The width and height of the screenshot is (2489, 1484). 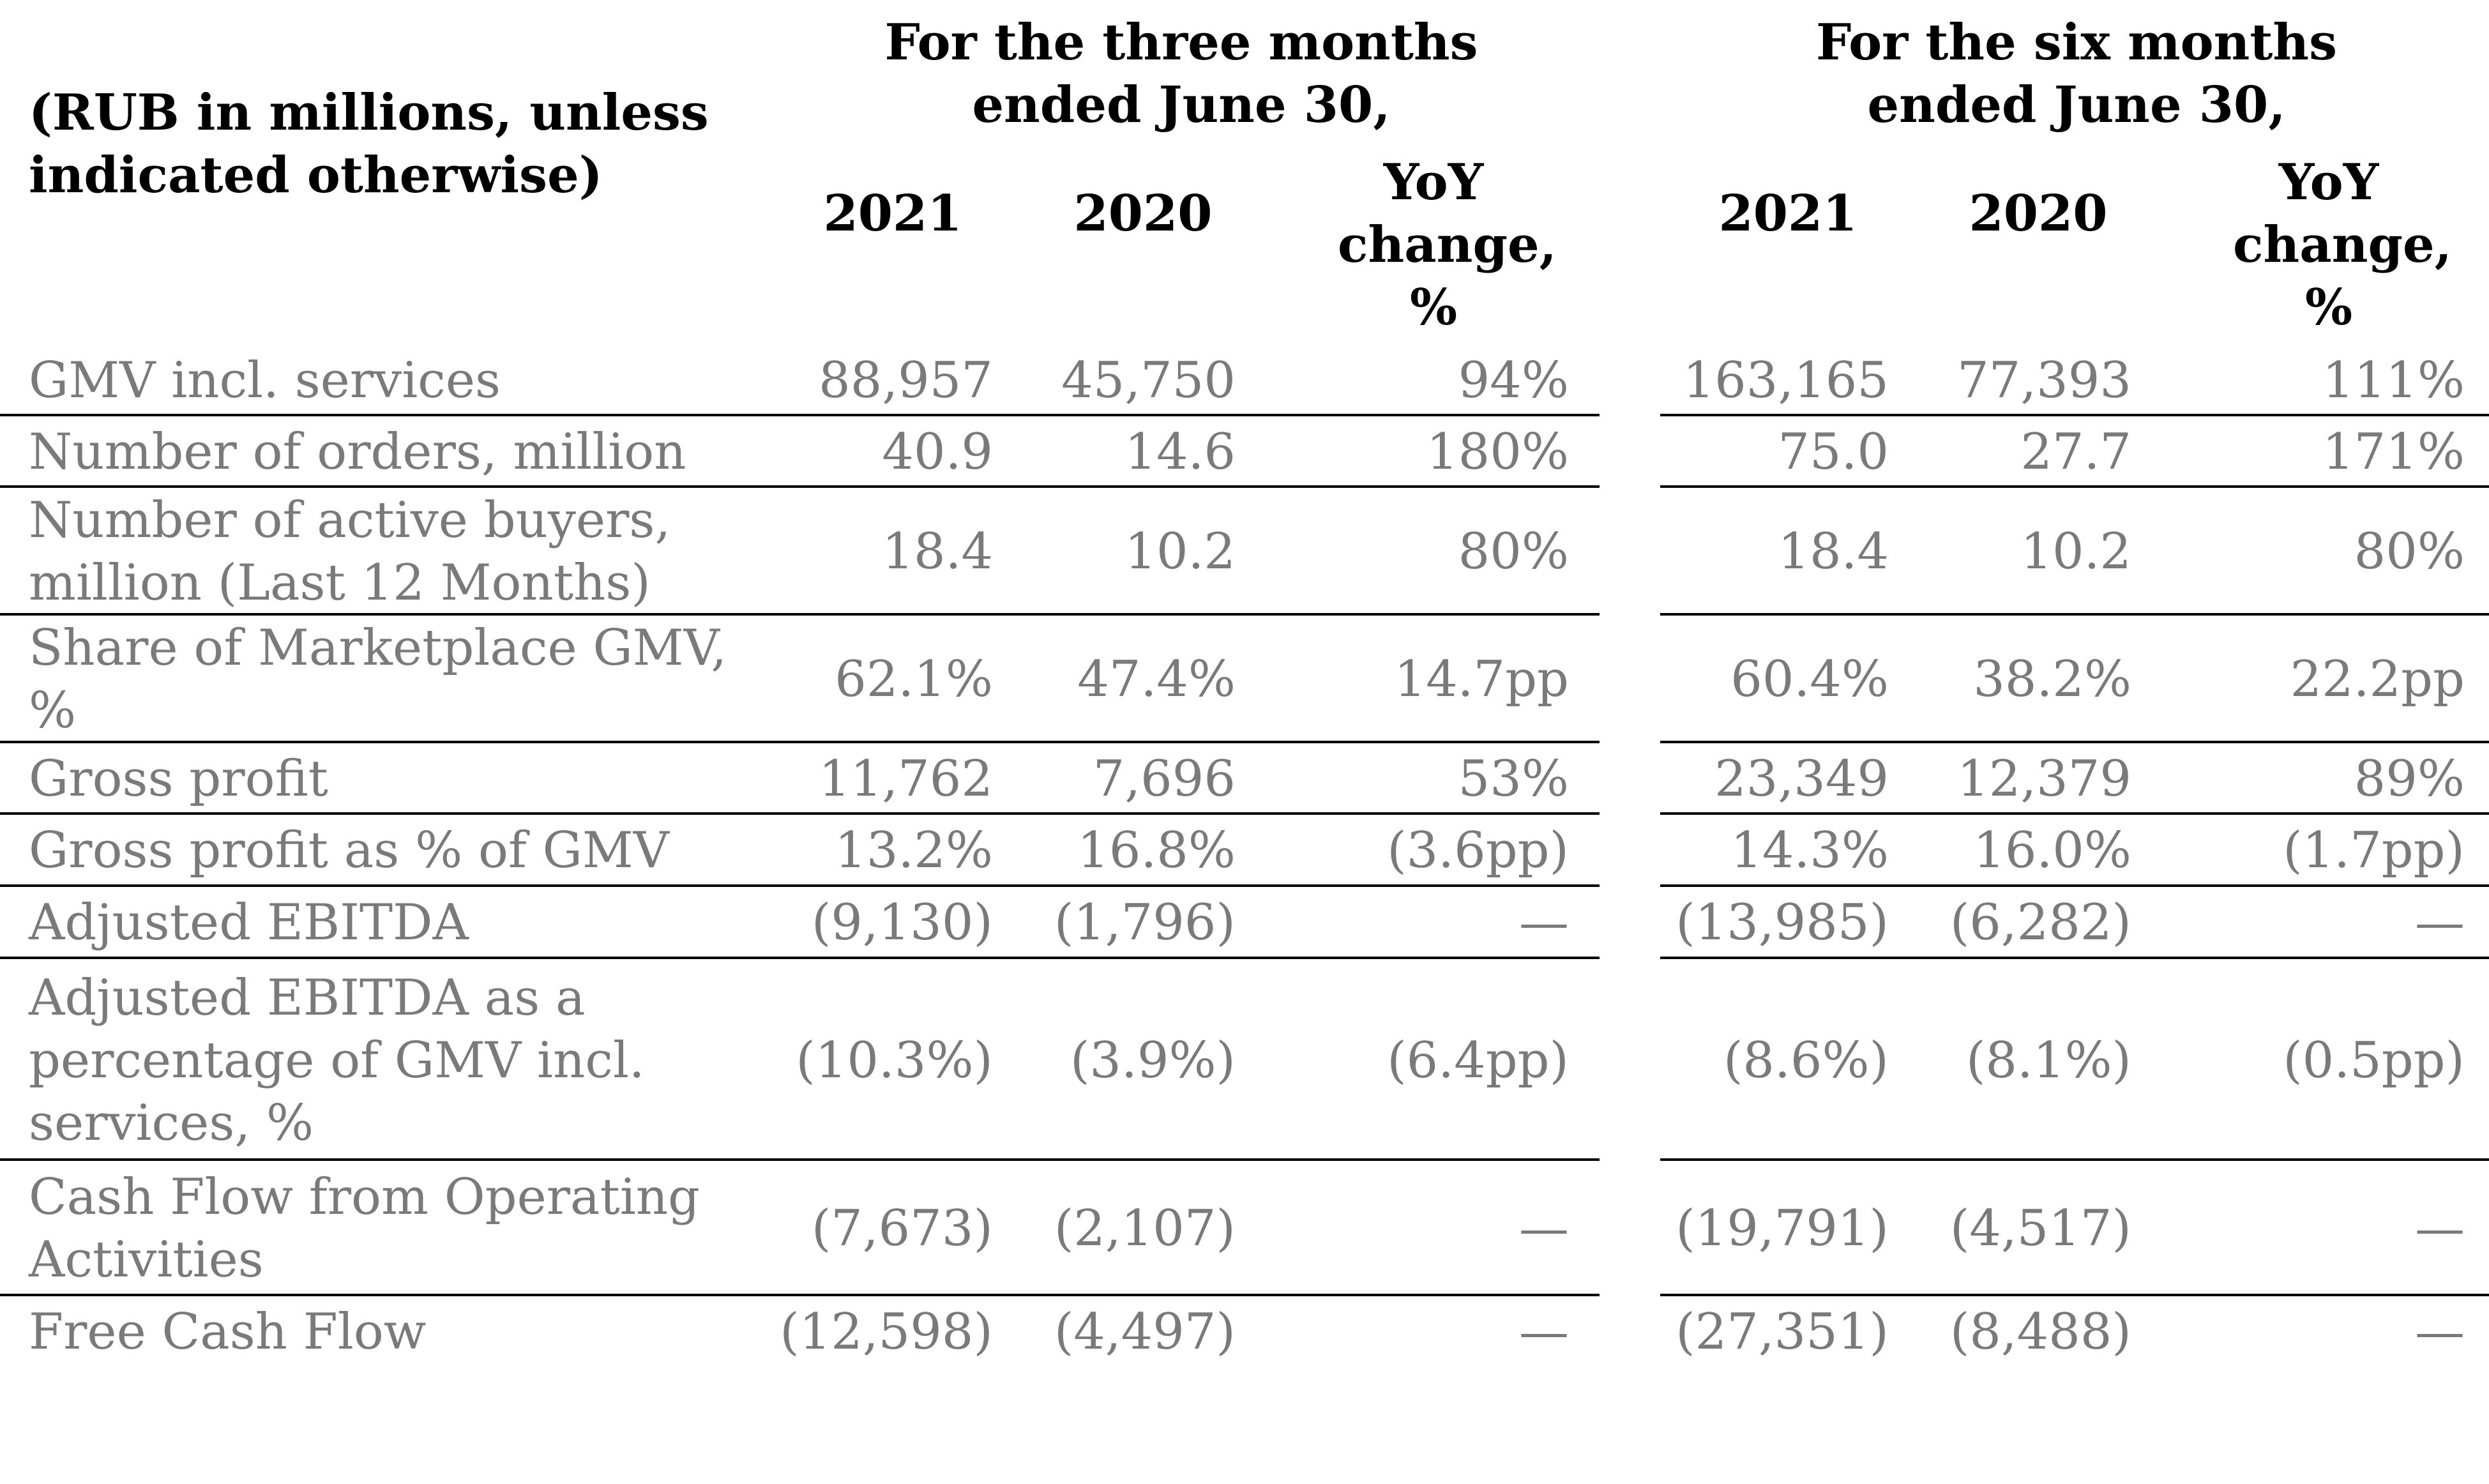 What do you see at coordinates (1145, 1332) in the screenshot?
I see `value-2020-three-months: (4,497)` at bounding box center [1145, 1332].